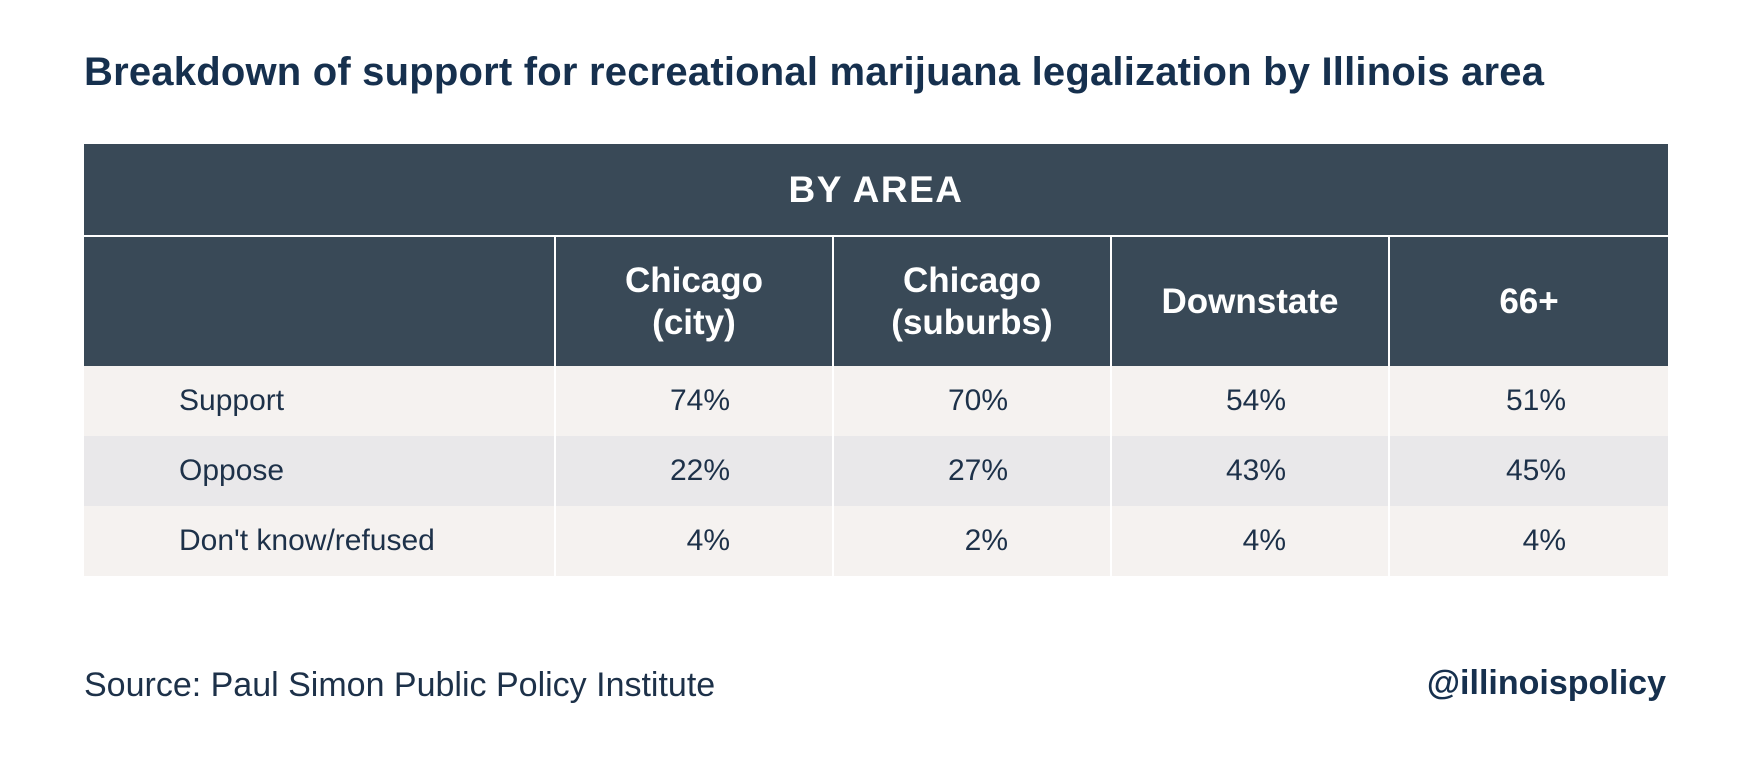  Describe the element at coordinates (1528, 401) in the screenshot. I see `table-cell: 51%` at that location.